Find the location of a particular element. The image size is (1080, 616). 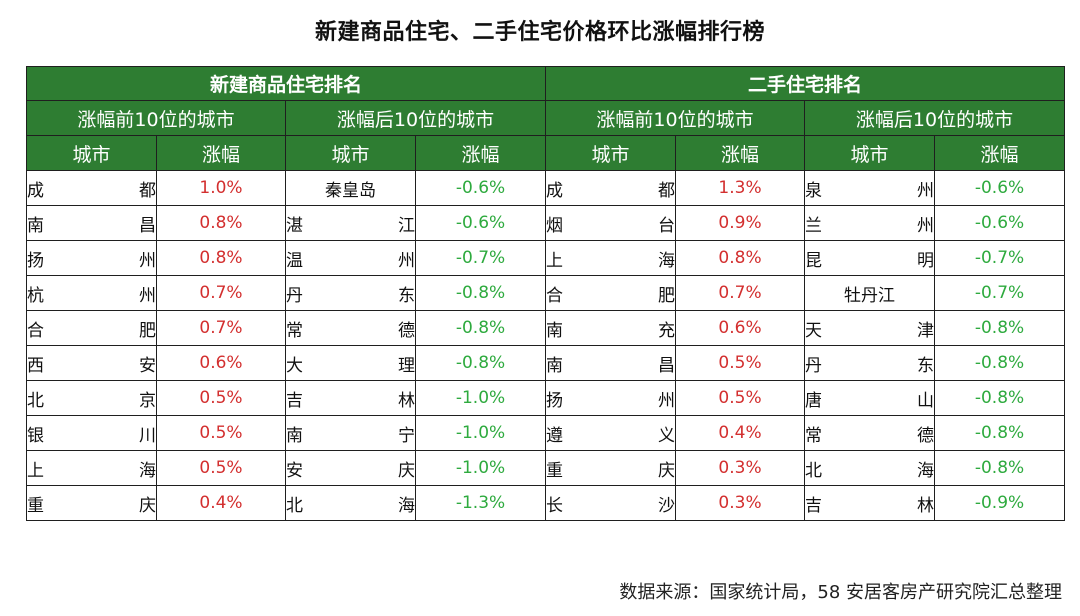

city-char: 西 is located at coordinates (35, 365).